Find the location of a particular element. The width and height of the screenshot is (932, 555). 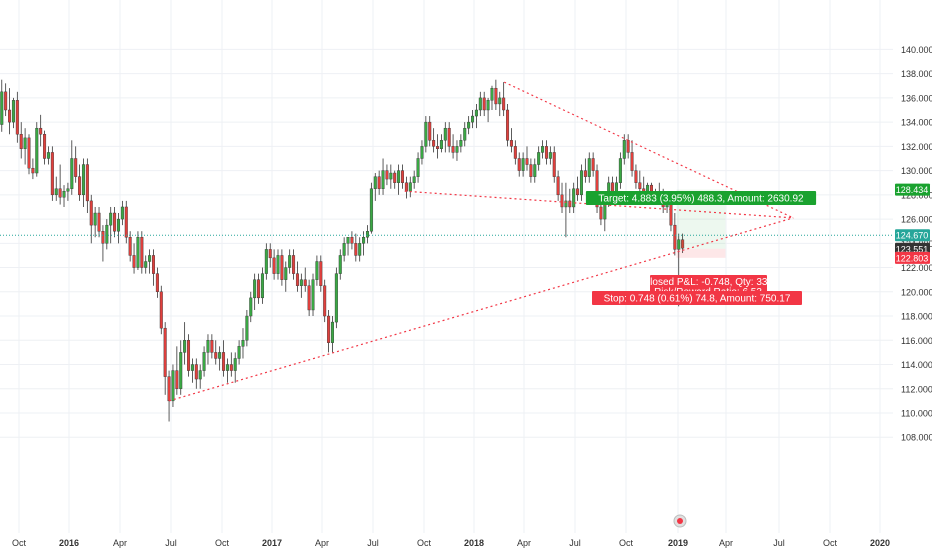

y-tick-label: 108.000 is located at coordinates (916, 438).